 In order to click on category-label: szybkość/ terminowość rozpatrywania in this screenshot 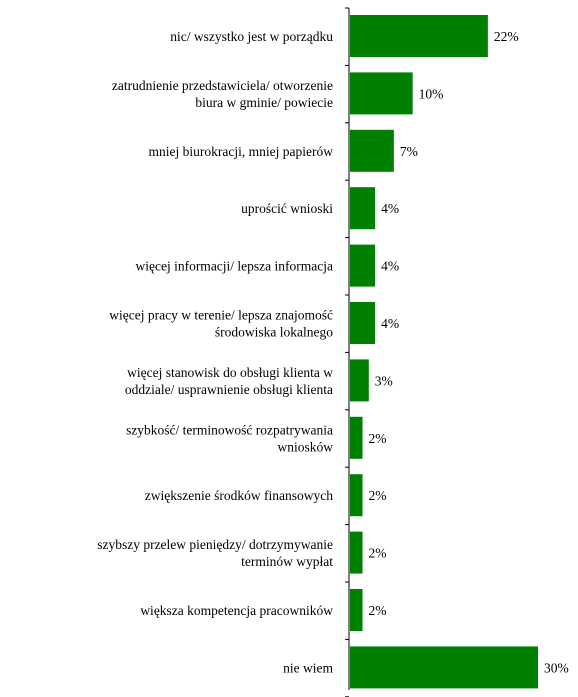, I will do `click(229, 429)`.